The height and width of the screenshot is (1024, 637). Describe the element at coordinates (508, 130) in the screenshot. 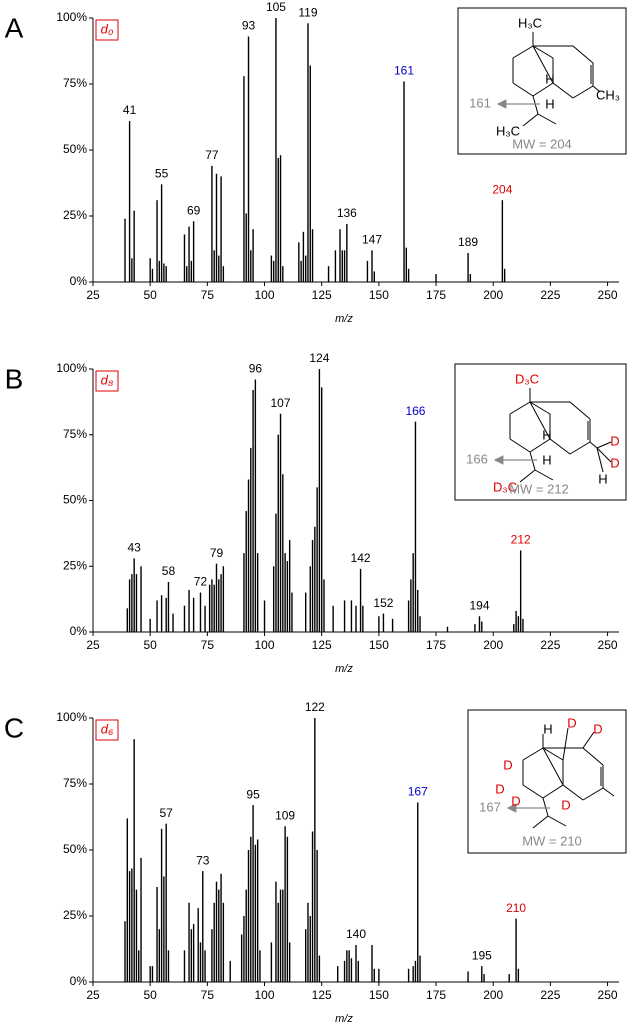

I see `inset-label: H₃C` at that location.